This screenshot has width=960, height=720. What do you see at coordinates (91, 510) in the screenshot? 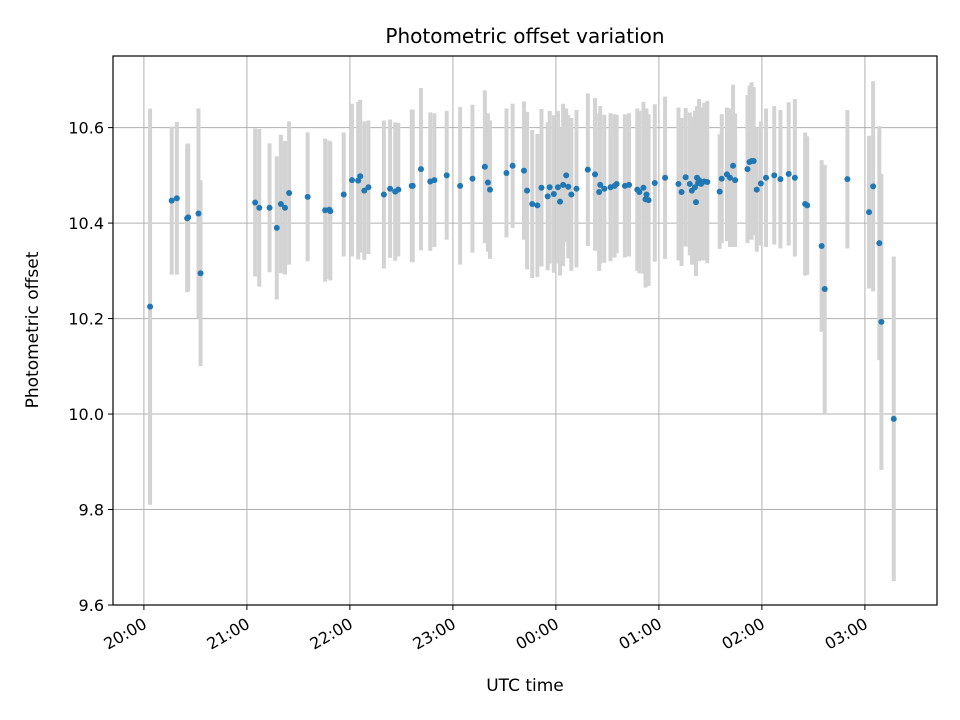
I see `y-tick-label: 9.8` at bounding box center [91, 510].